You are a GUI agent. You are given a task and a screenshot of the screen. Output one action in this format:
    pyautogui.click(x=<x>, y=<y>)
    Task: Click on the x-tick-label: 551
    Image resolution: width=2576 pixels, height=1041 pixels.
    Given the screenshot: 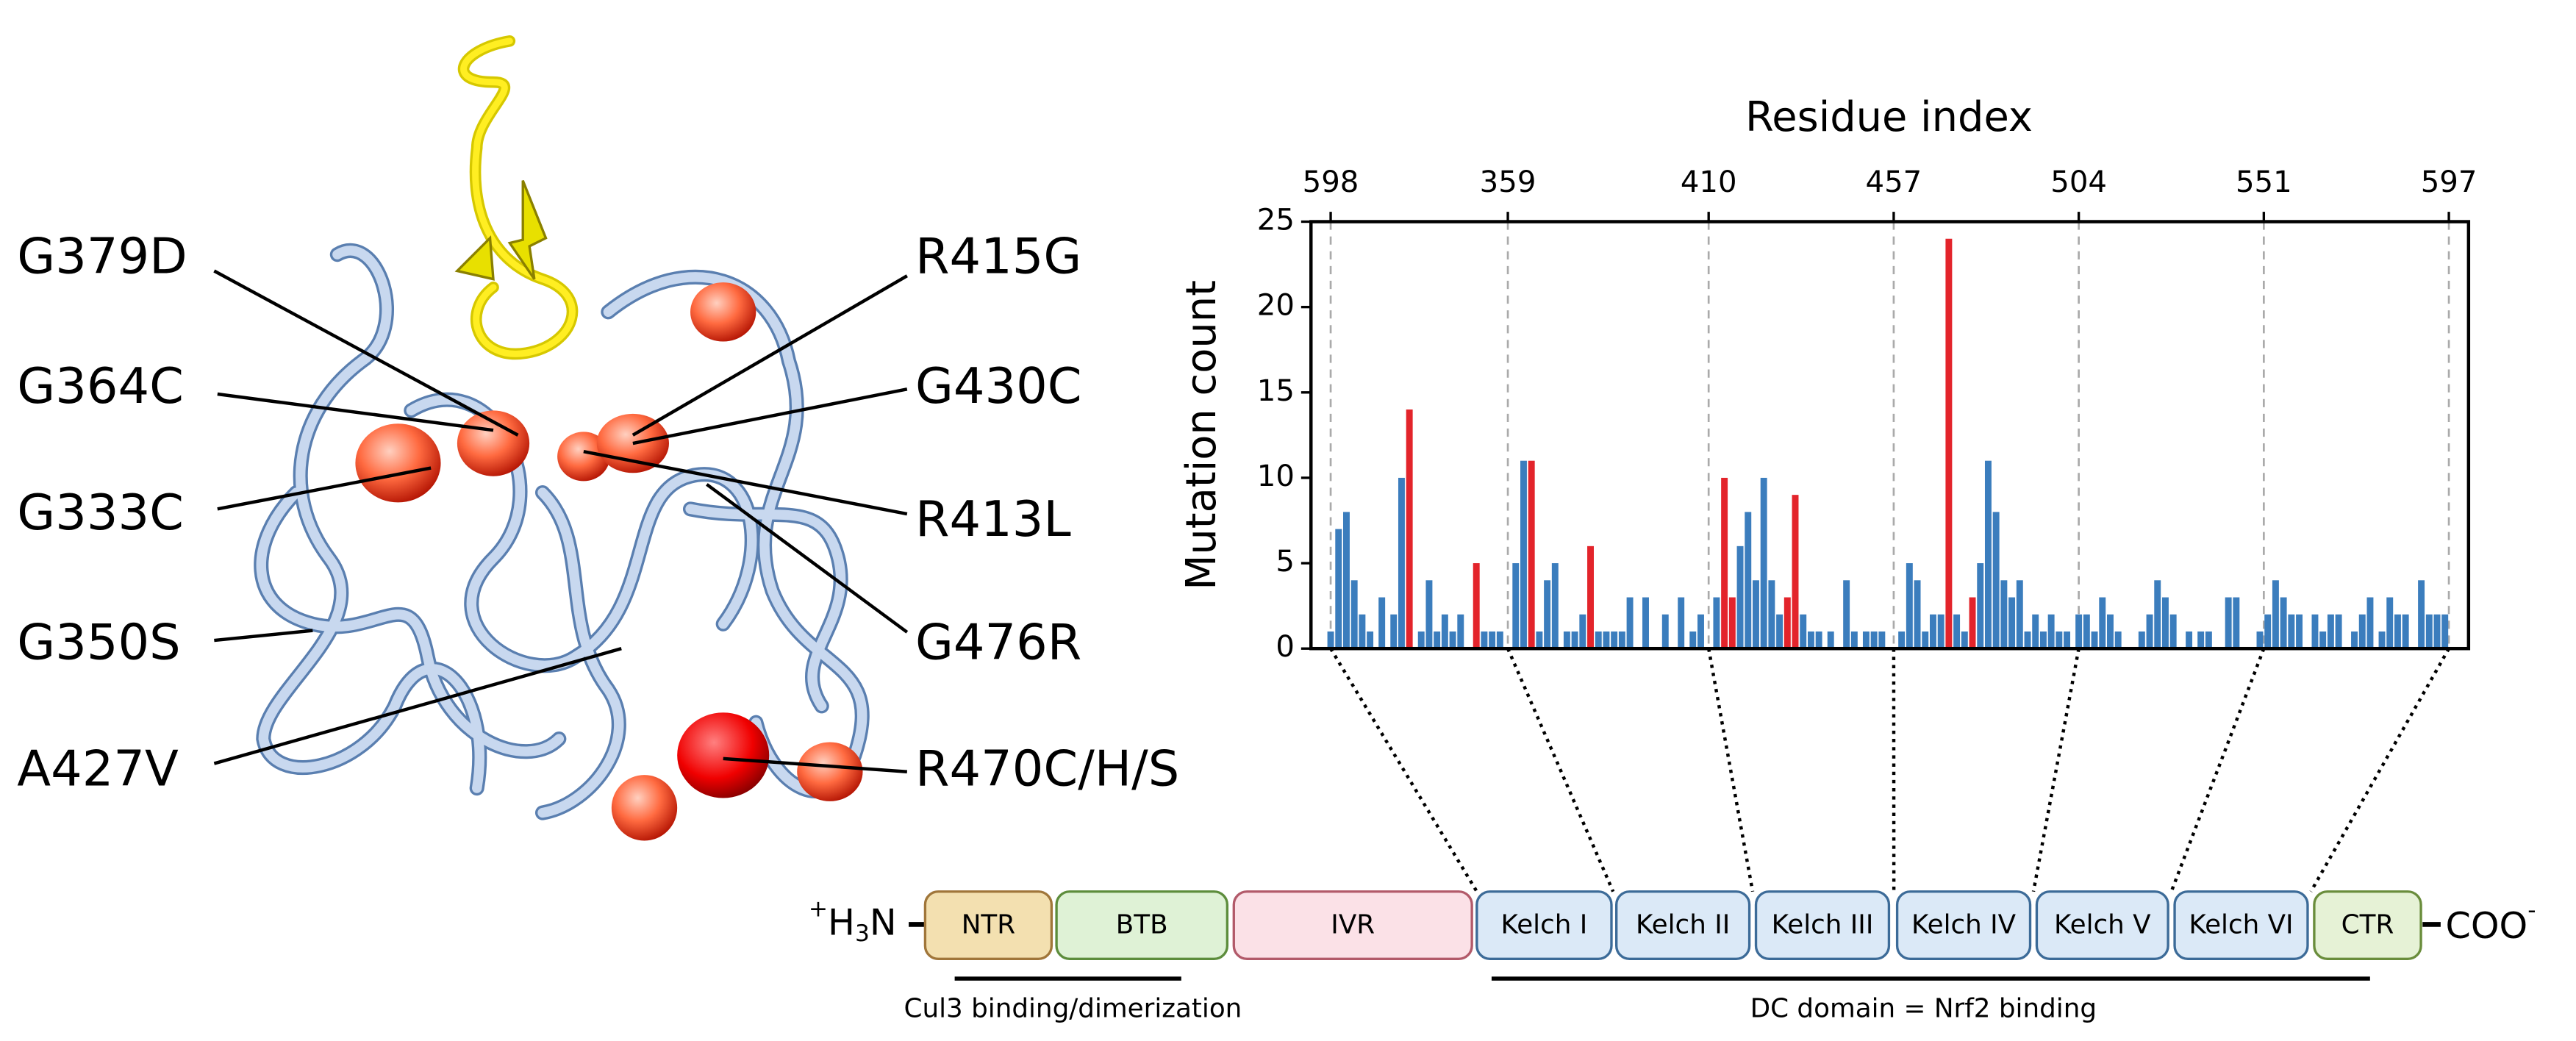 What is the action you would take?
    pyautogui.click(x=2264, y=182)
    